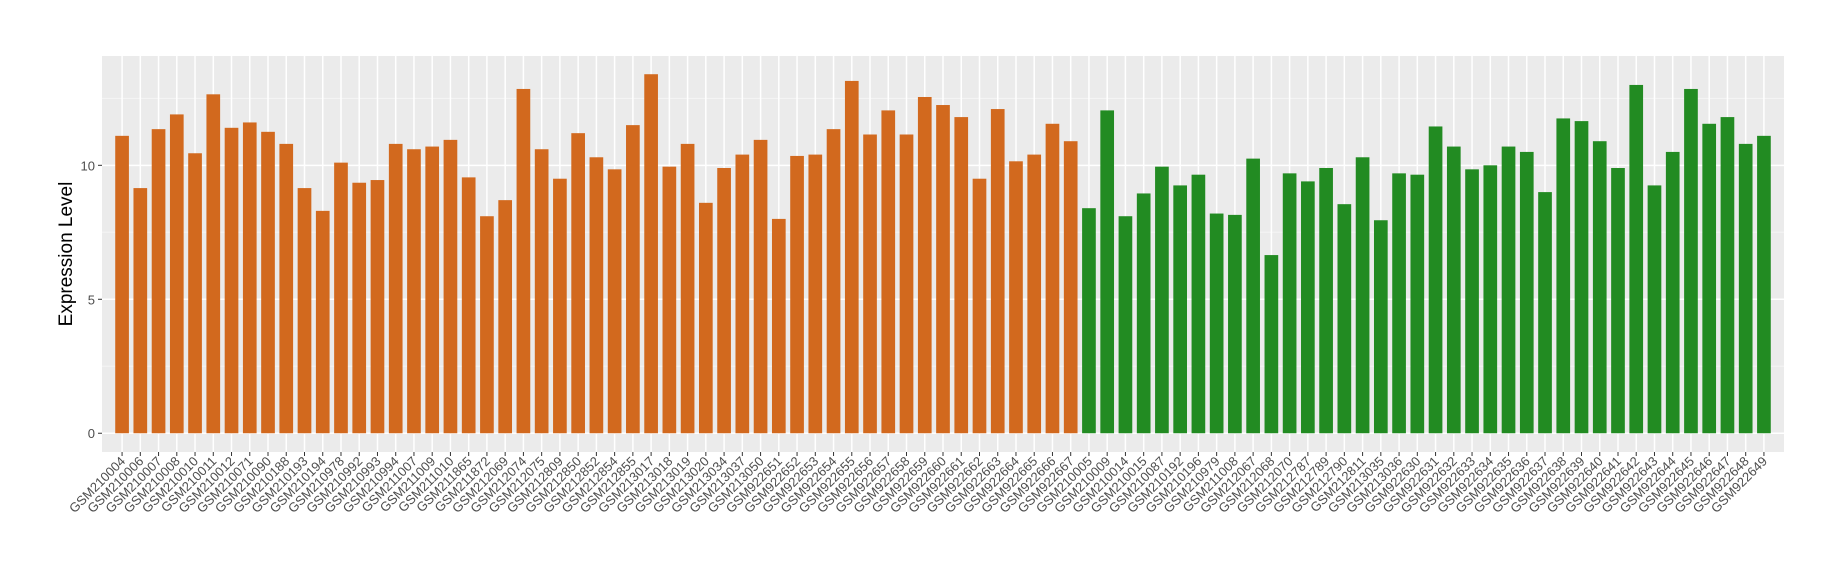  I want to click on y-tick-label: 0, so click(91, 433).